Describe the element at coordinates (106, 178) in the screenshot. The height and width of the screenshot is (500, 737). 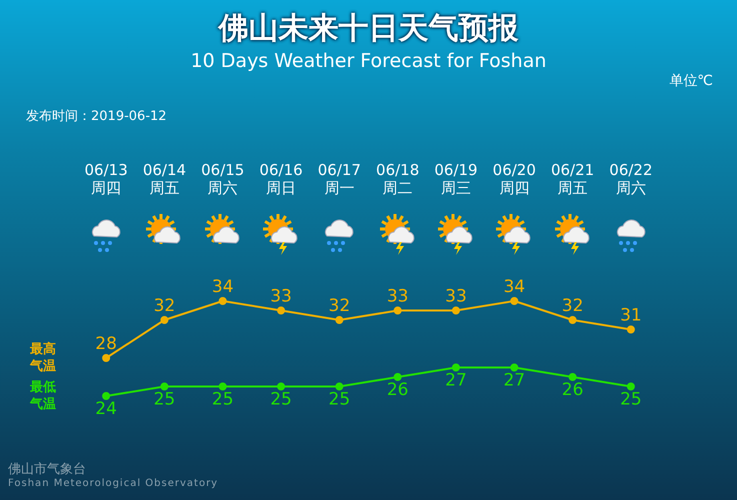
I see `x-tick-label: 06/13 周四` at that location.